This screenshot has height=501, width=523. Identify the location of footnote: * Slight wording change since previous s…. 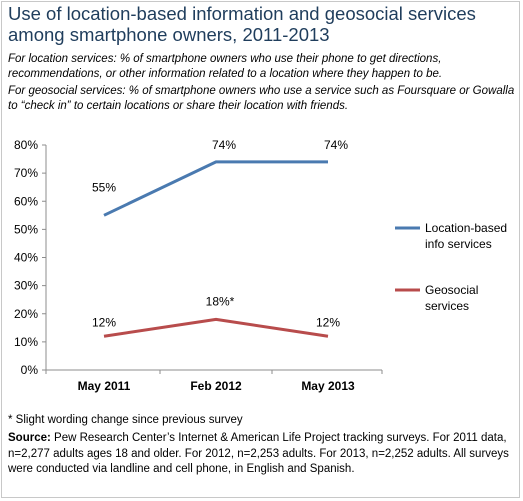
(125, 420).